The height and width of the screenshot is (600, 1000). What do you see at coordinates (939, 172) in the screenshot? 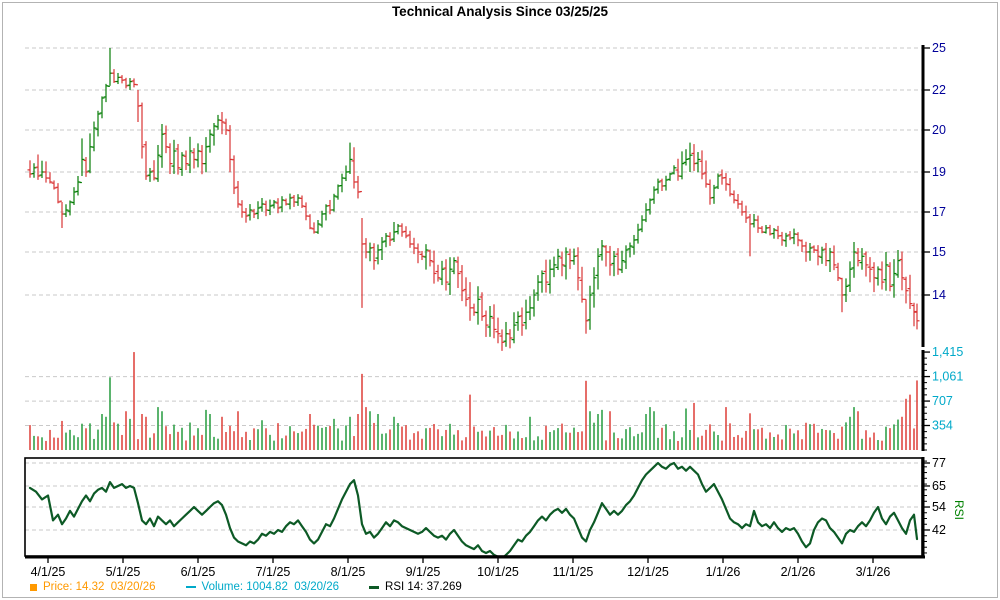
I see `svg-text: 19` at bounding box center [939, 172].